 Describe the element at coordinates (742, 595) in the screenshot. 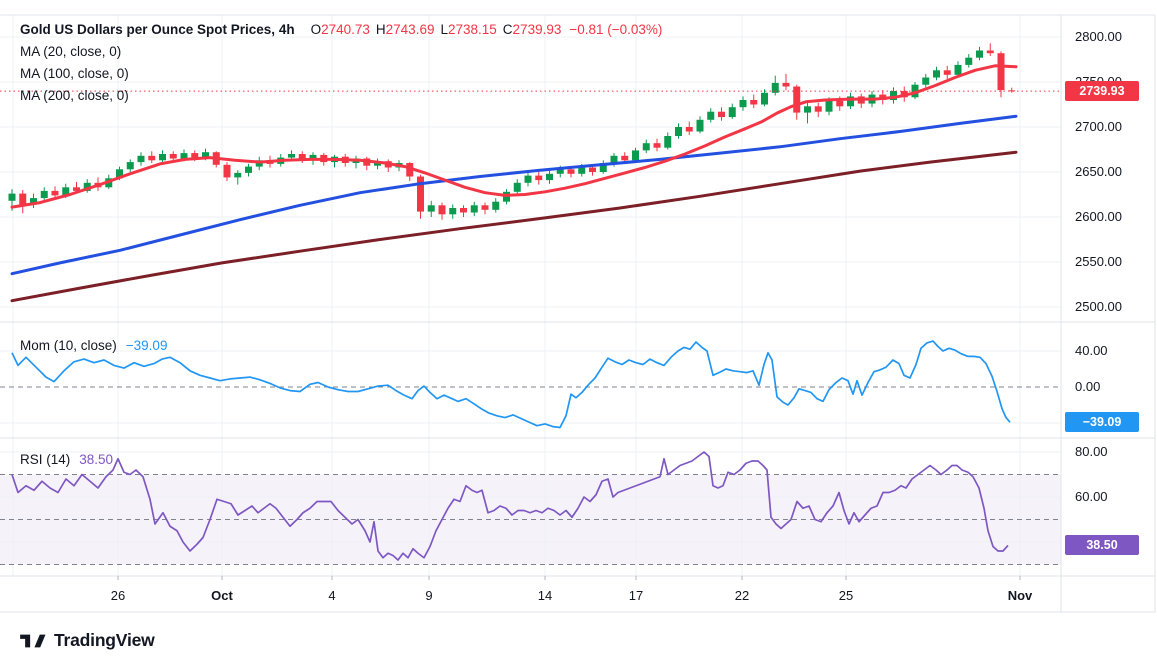

I see `time-tick-label: 22` at that location.